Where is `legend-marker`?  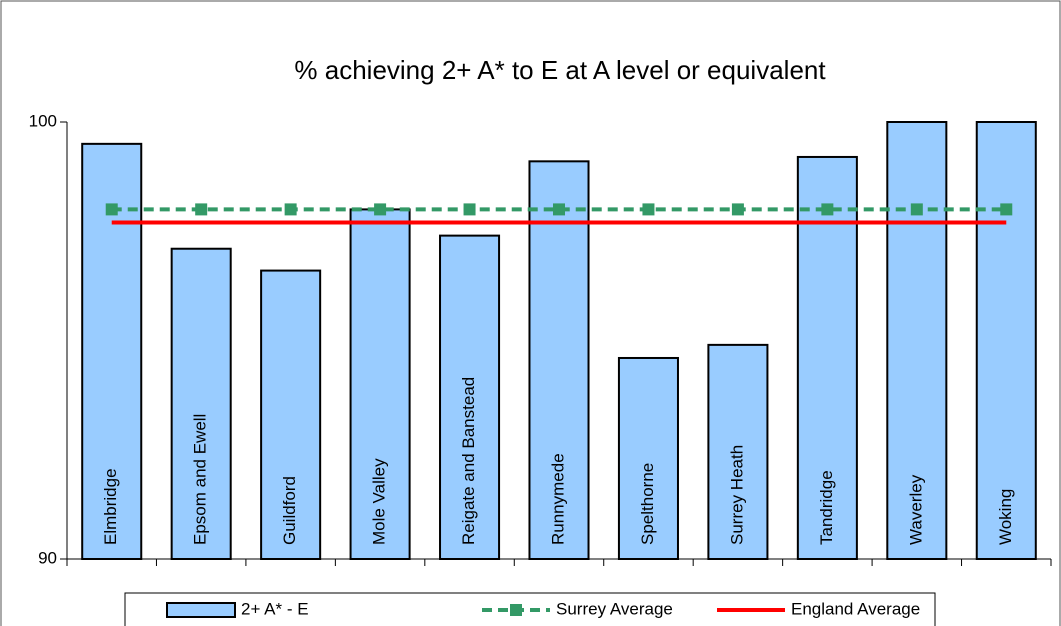
legend-marker is located at coordinates (516, 610).